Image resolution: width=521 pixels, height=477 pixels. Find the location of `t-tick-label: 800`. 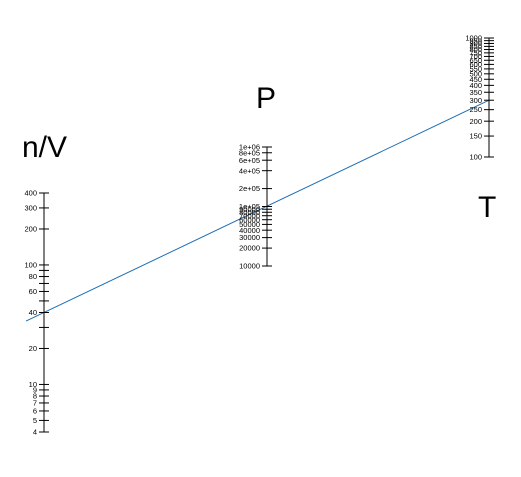

t-tick-label: 800 is located at coordinates (475, 49).